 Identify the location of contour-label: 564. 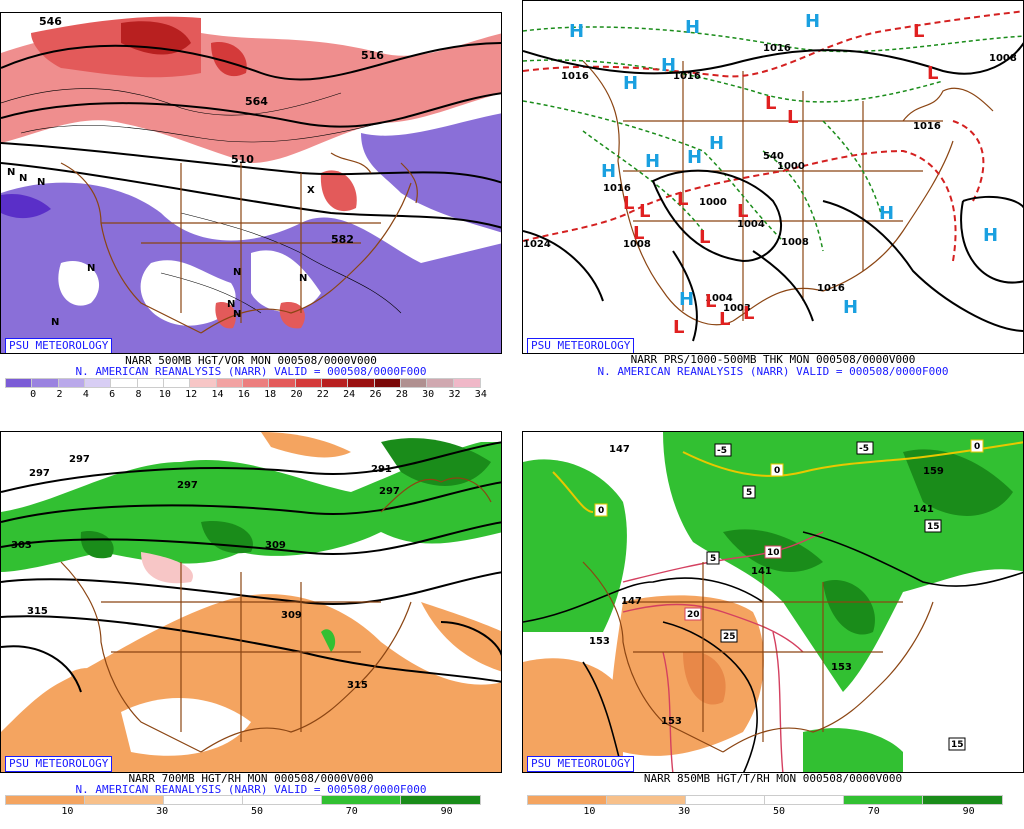
(256, 101).